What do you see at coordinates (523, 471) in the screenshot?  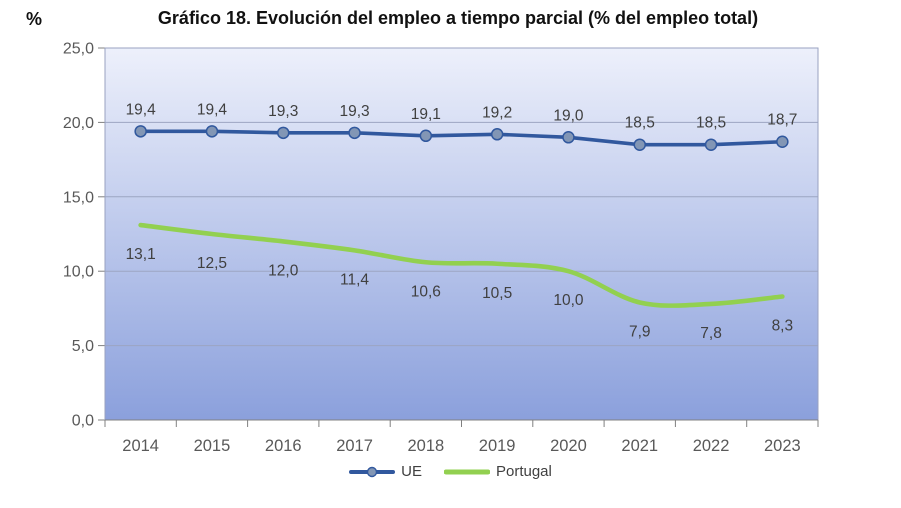 I see `legend-label-portugal: Portugal` at bounding box center [523, 471].